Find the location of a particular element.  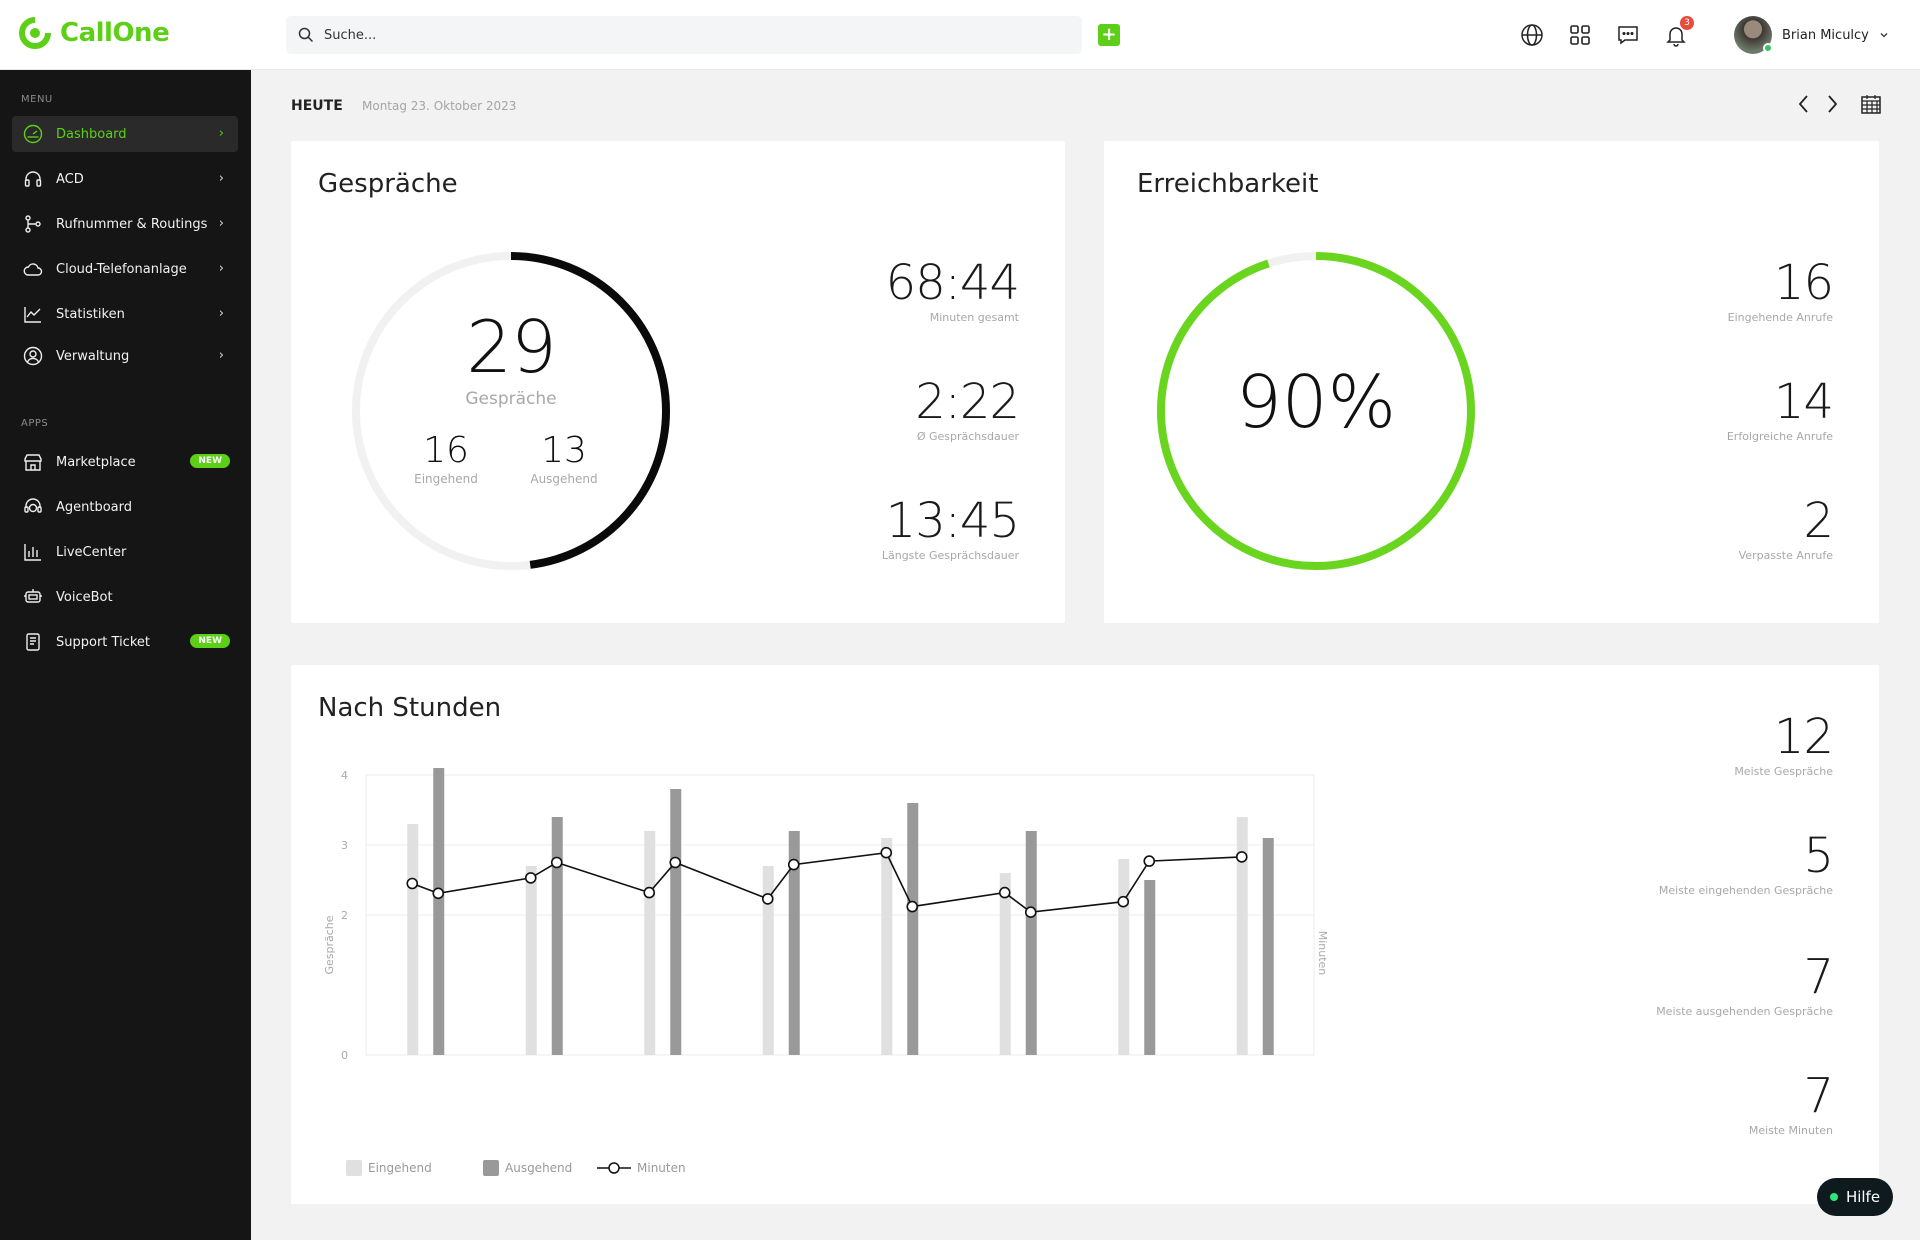

sidebar-item-label: LiveCenter is located at coordinates (91, 552).